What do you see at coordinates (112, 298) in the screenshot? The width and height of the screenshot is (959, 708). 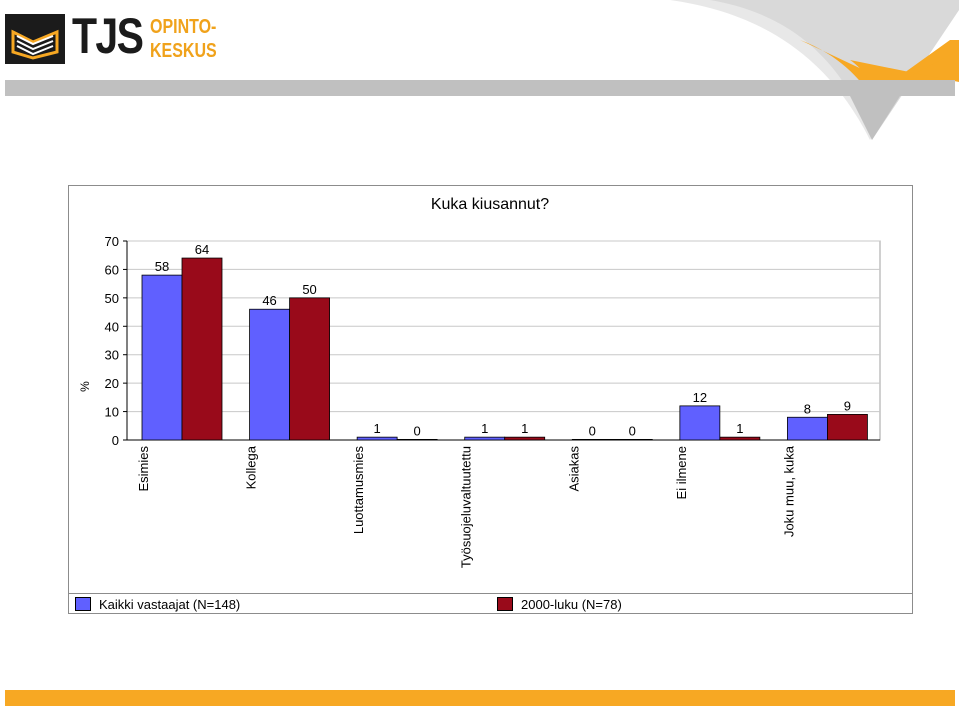 I see `y-tick-label: 50` at bounding box center [112, 298].